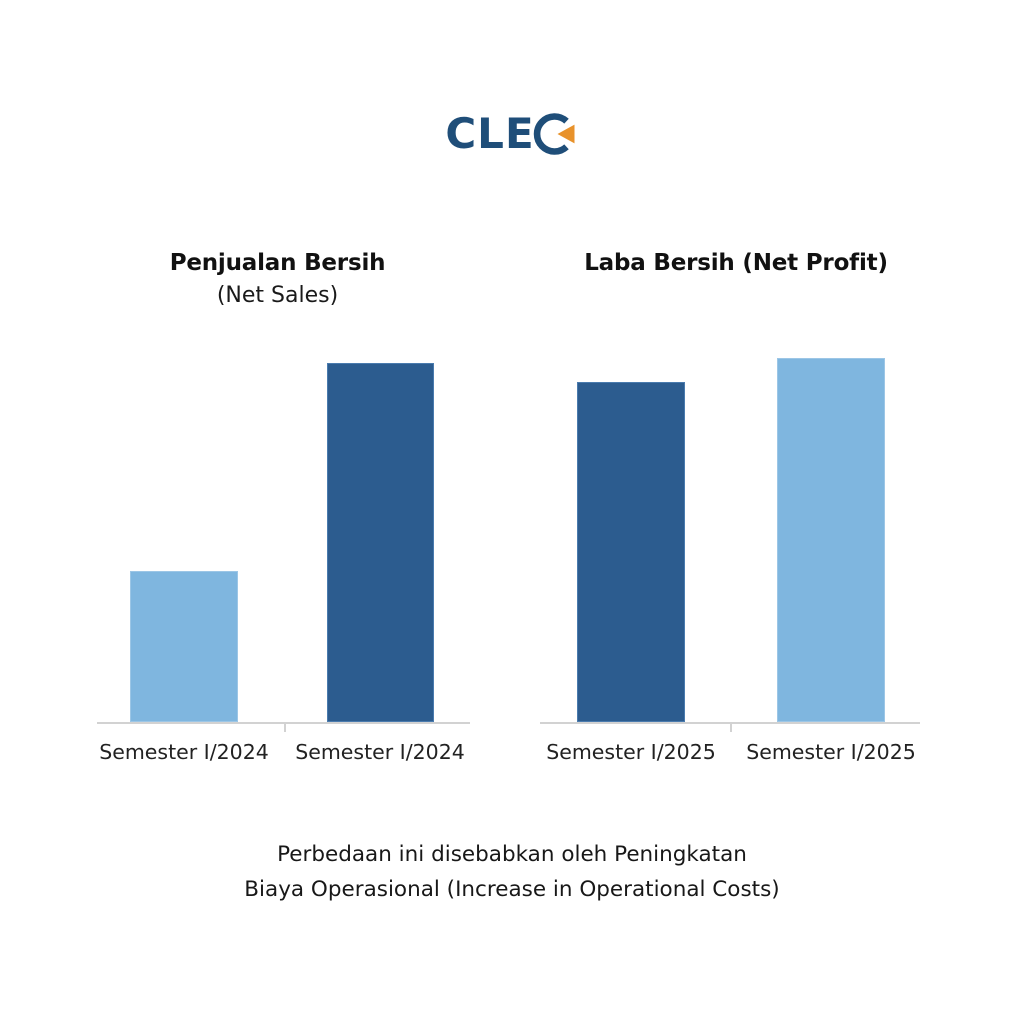 The image size is (1024, 1024). I want to click on c-with-orange-wedge-logo-icon, so click(556, 134).